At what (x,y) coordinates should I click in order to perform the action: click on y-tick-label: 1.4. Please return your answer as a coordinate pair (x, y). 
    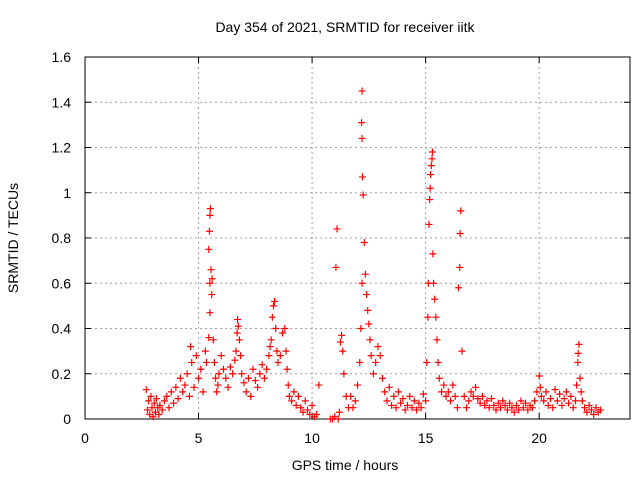
    Looking at the image, I should click on (62, 102).